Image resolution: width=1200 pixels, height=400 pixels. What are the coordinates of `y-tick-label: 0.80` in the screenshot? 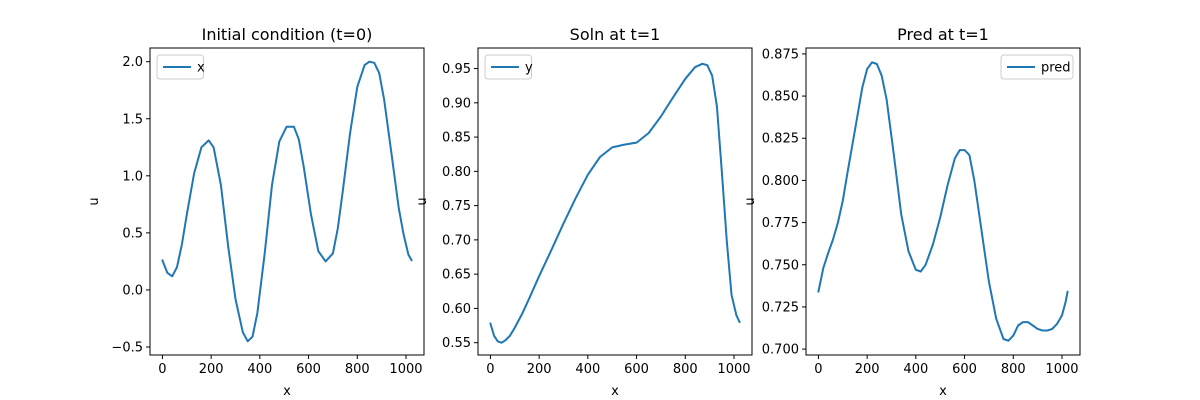 It's located at (456, 172).